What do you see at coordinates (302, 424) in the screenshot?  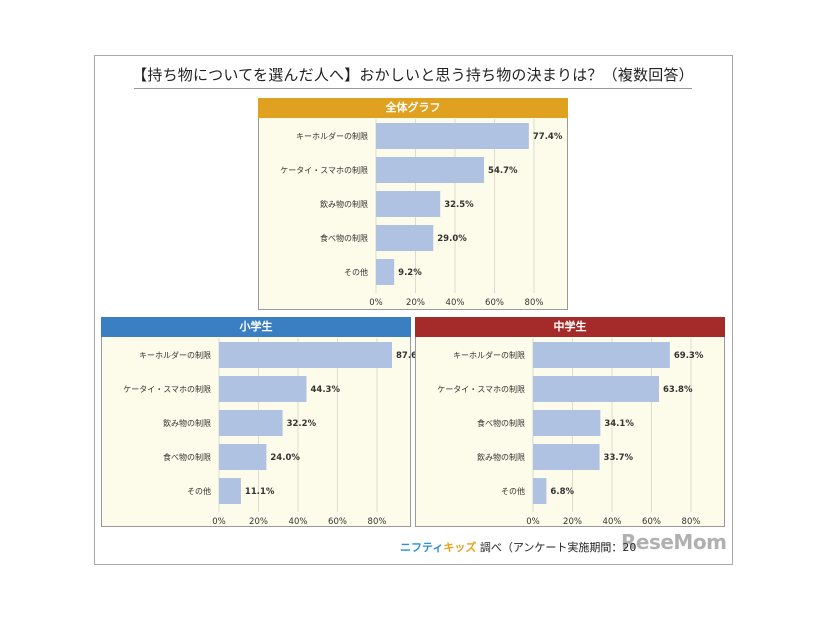 I see `elementary-value-label: 32.2%` at bounding box center [302, 424].